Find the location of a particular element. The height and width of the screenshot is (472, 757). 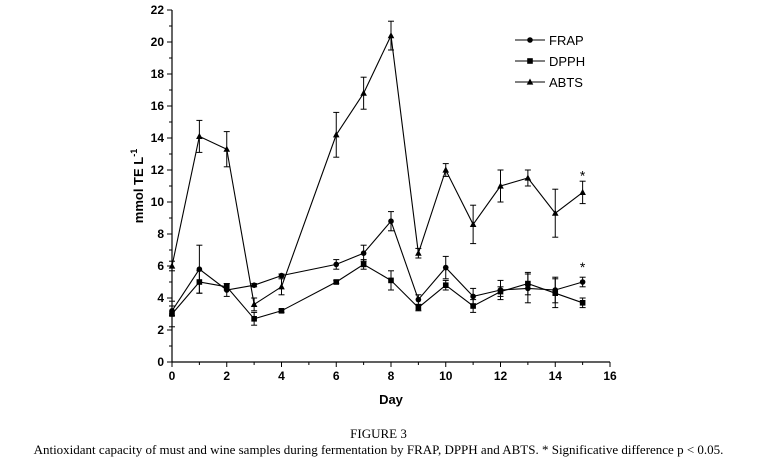

legend-item-abts: ABTS is located at coordinates (549, 82).